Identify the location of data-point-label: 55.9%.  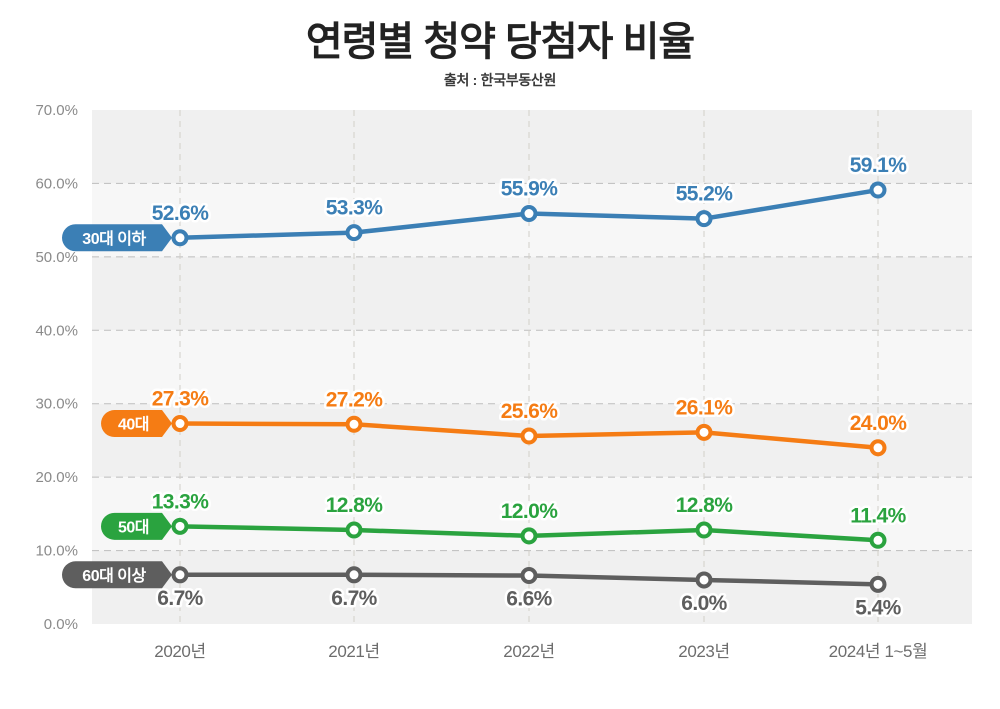
(529, 189).